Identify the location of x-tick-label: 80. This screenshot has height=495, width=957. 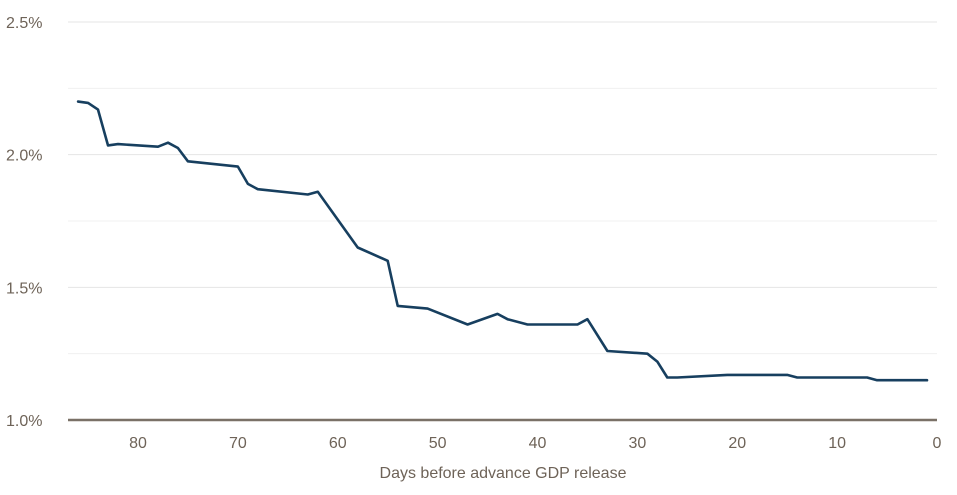
(138, 443).